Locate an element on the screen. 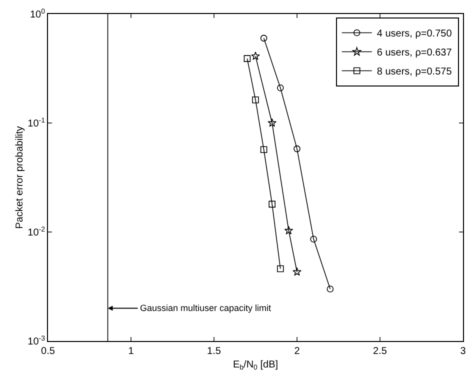  x-tick-label: 1.5 is located at coordinates (214, 351).